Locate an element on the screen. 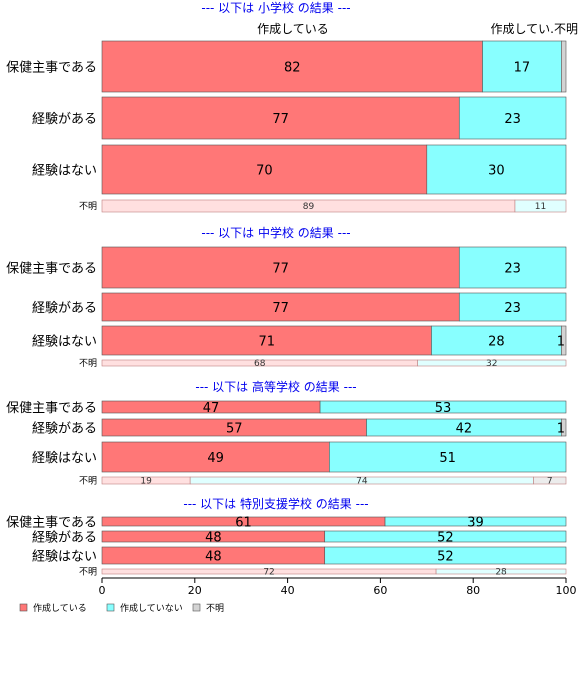  top-label-created: 作成している is located at coordinates (293, 29).